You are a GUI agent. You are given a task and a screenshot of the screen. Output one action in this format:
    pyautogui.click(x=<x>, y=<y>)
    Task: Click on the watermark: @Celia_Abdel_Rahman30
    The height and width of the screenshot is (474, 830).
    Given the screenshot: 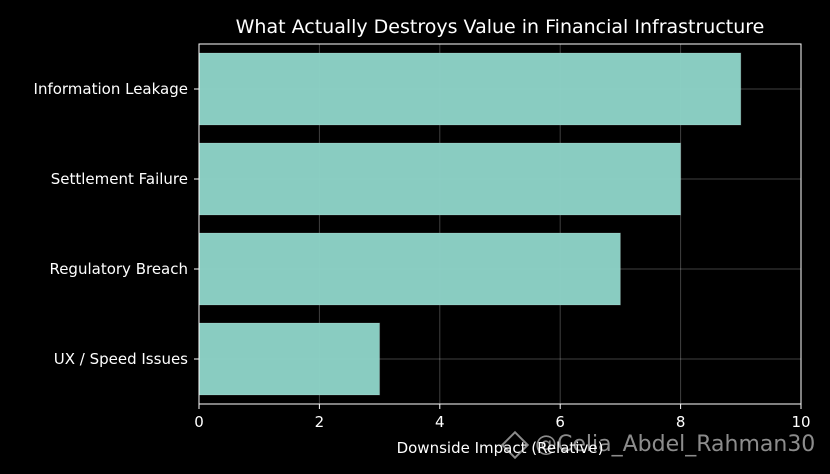 What is the action you would take?
    pyautogui.click(x=658, y=445)
    